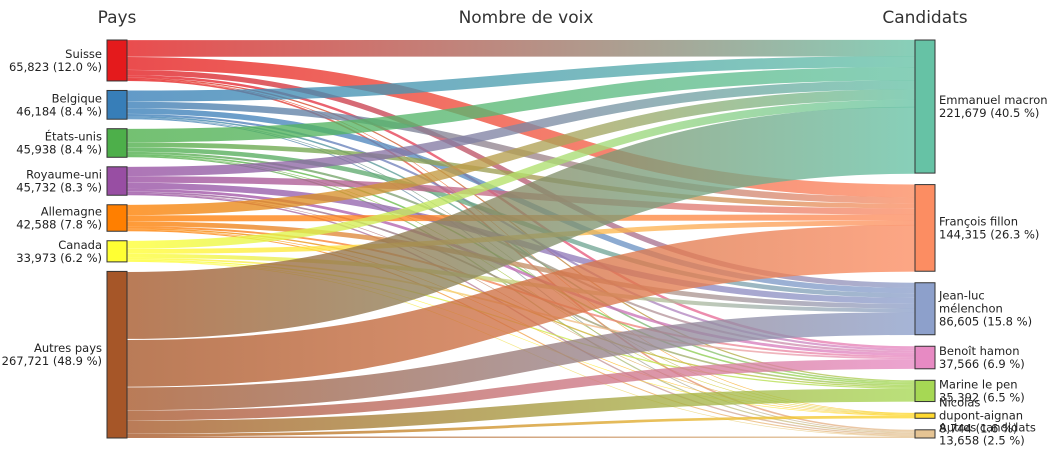 The image size is (1050, 450). I want to click on node-belgique, so click(117, 104).